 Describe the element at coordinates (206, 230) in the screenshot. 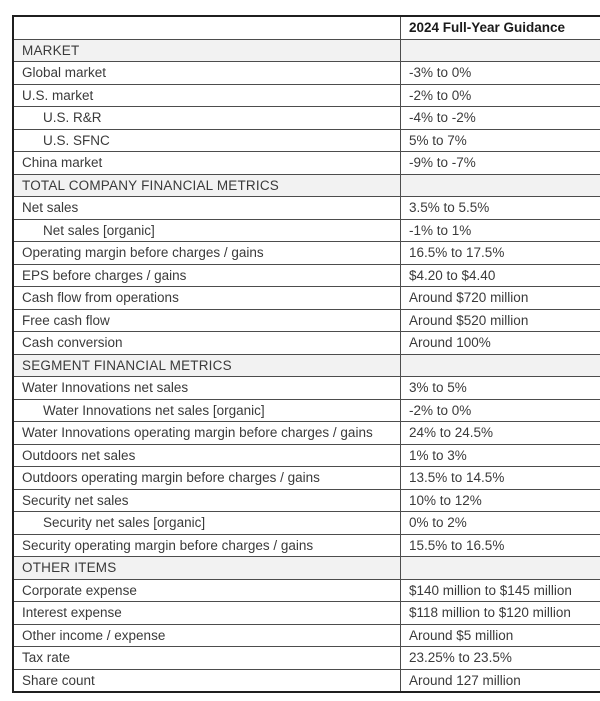

I see `metric-label-cell: Net sales [organic]` at that location.